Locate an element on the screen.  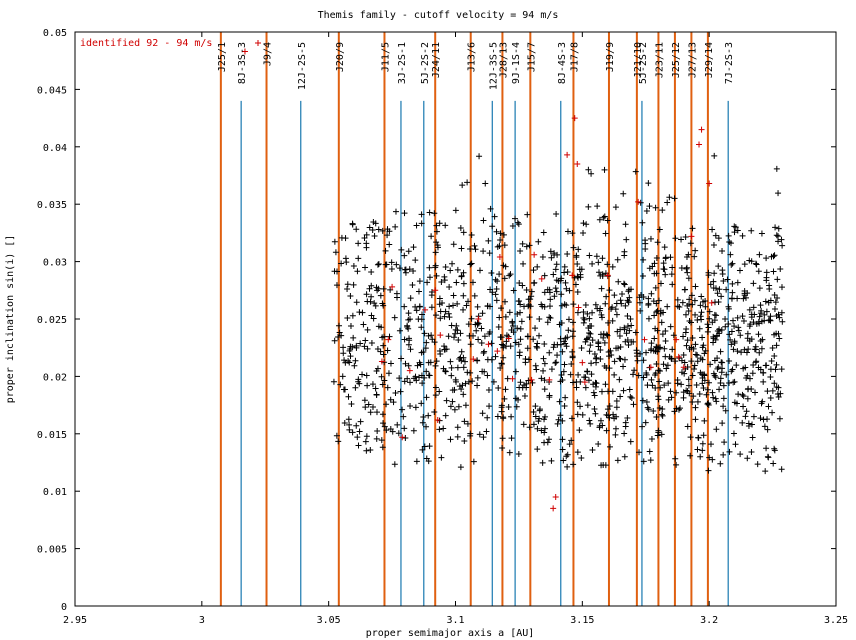
y-tick-label: 0.02 is located at coordinates (55, 377).